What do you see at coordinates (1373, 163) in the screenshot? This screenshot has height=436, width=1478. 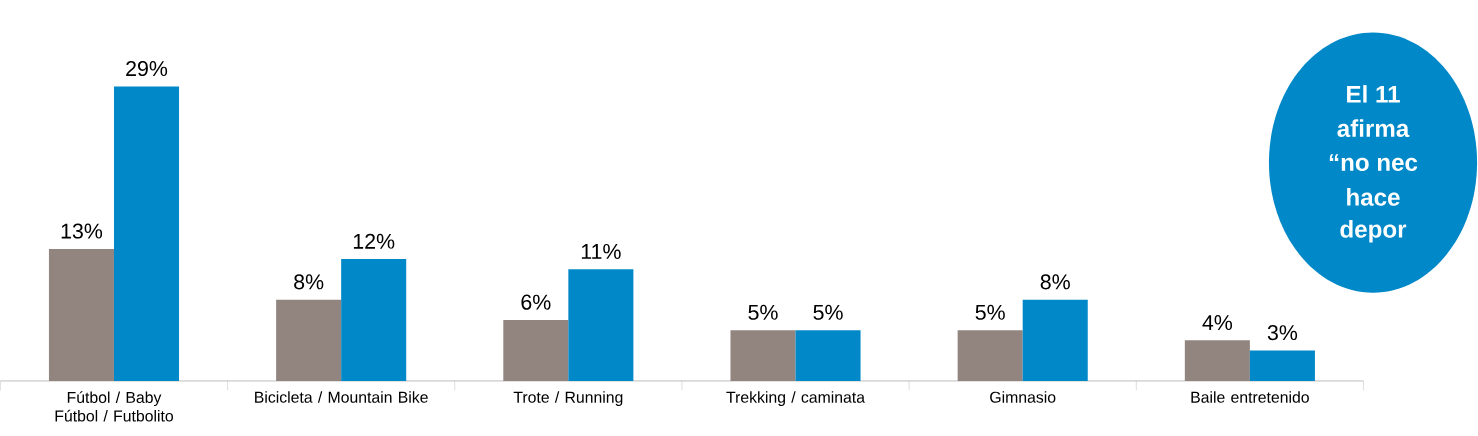 I see `annotation: “no nec` at bounding box center [1373, 163].